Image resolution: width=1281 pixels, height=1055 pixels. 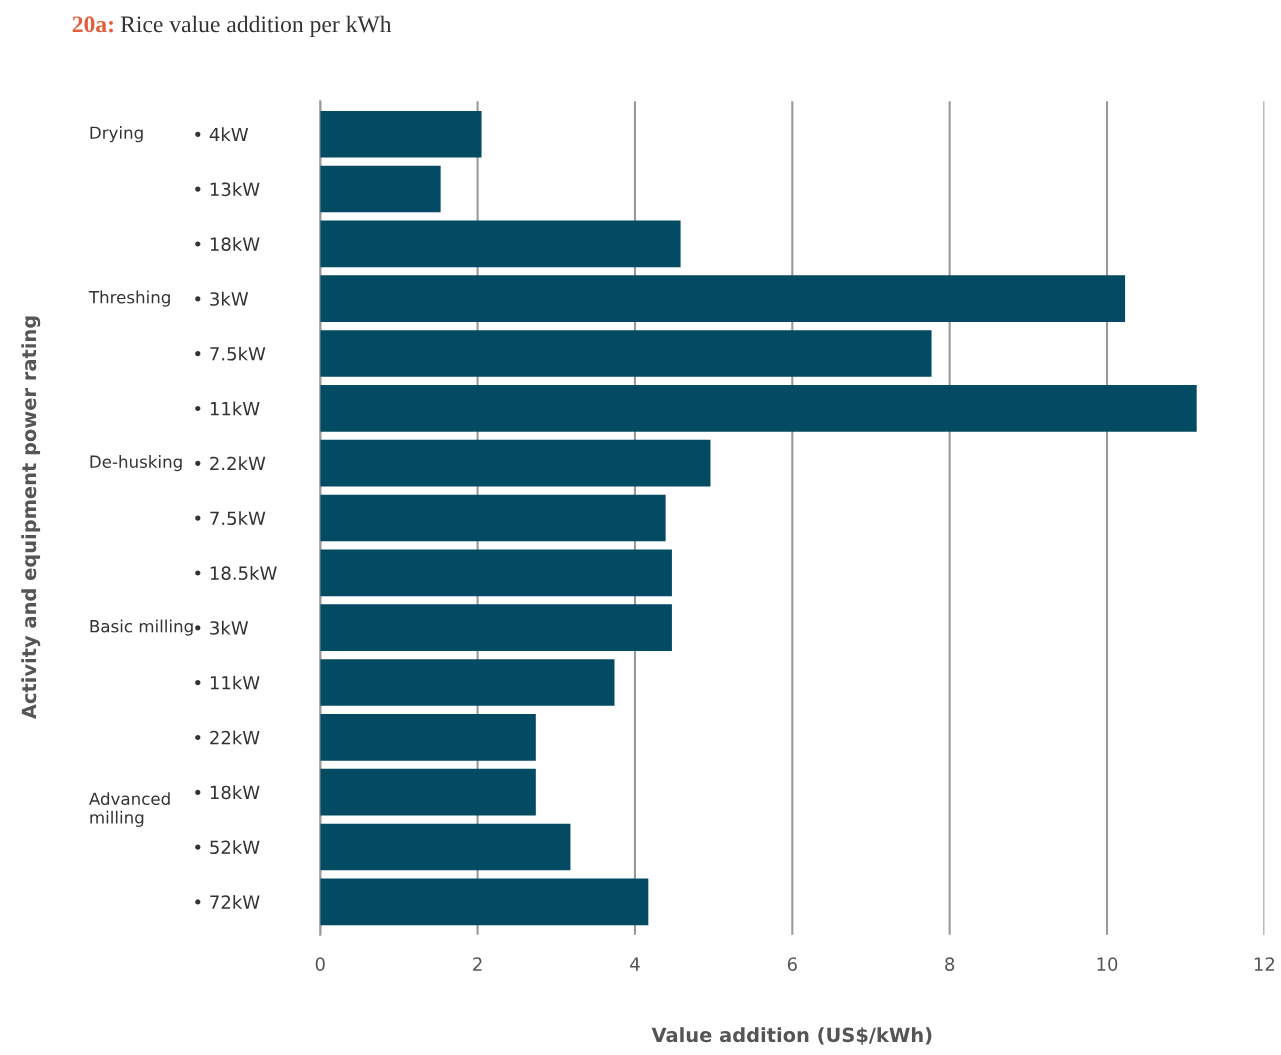 I want to click on y-tick-label: • 4kW, so click(x=222, y=134).